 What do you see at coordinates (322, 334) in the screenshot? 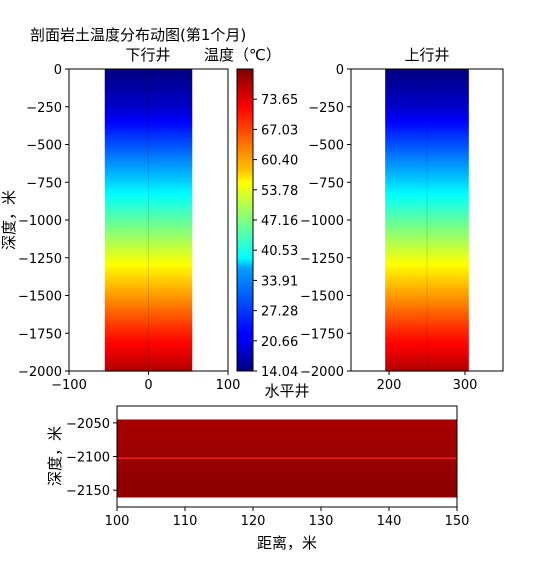
I see `y-tick-label: −1750` at bounding box center [322, 334].